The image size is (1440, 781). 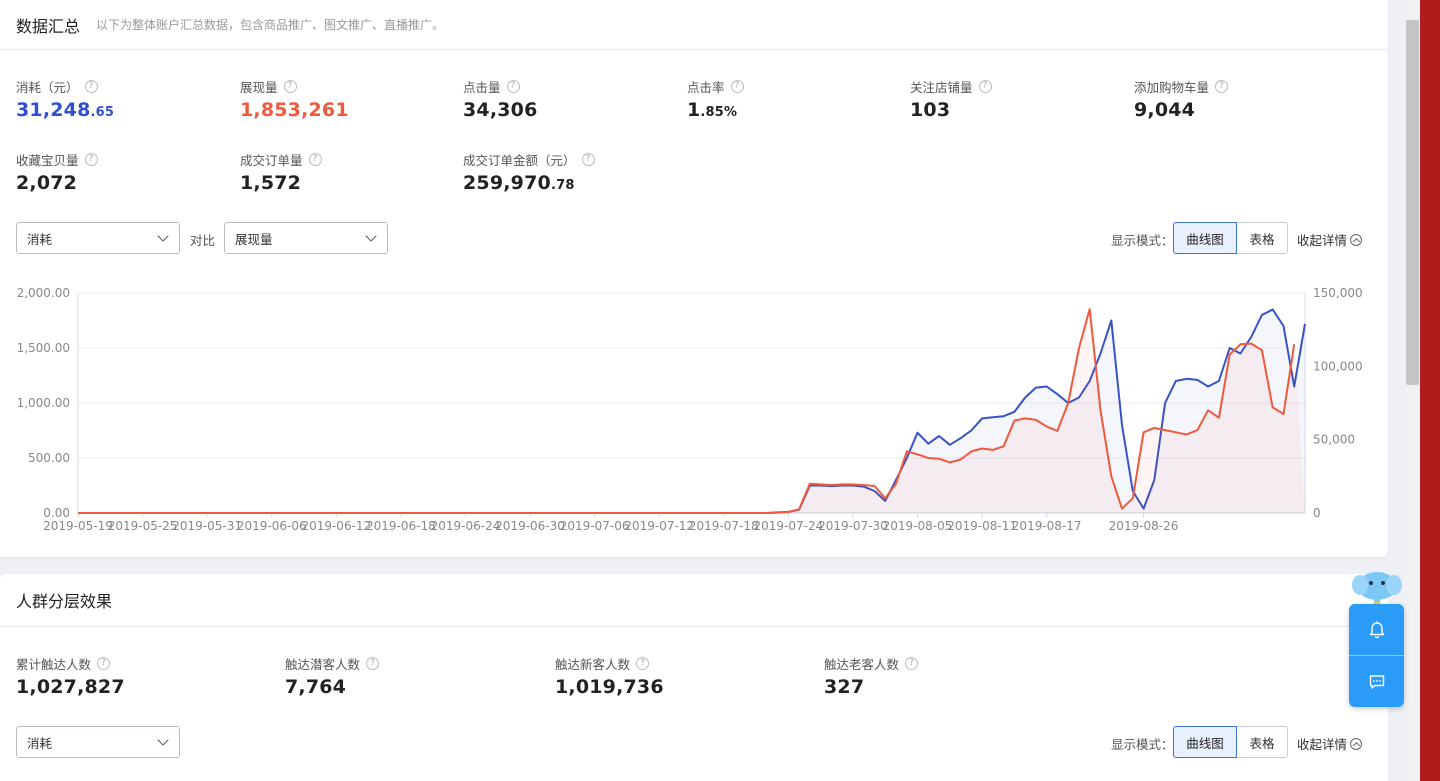 I want to click on bell-icon, so click(x=1376, y=629).